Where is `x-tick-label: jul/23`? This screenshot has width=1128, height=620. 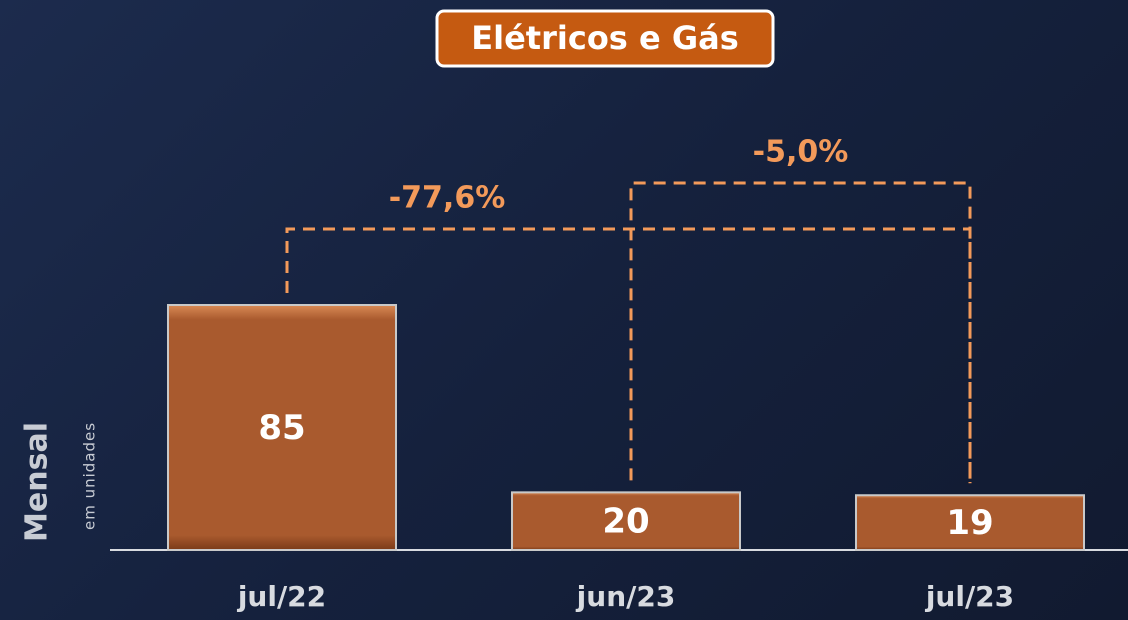 x-tick-label: jul/23 is located at coordinates (969, 596).